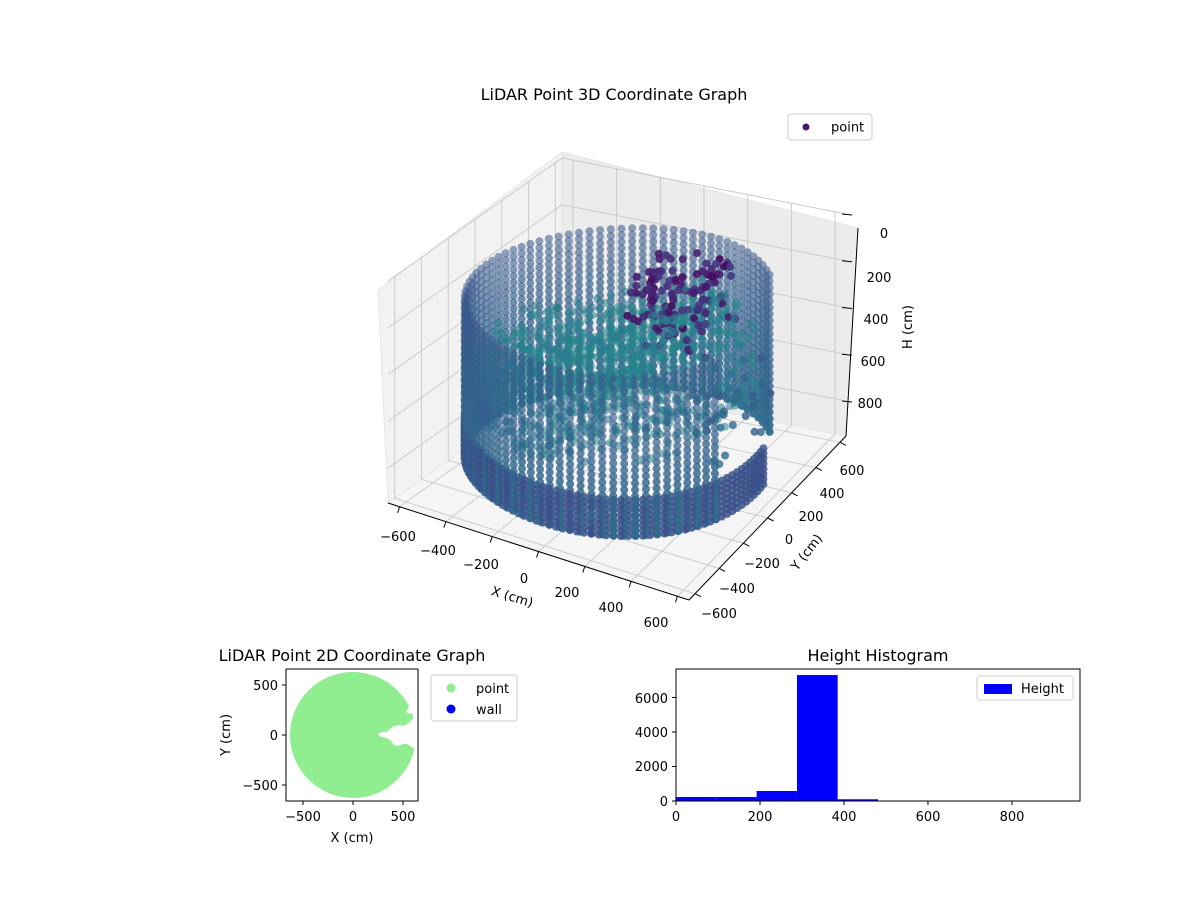 Image resolution: width=1200 pixels, height=900 pixels. What do you see at coordinates (719, 614) in the screenshot?
I see `y-tick: −600` at bounding box center [719, 614].